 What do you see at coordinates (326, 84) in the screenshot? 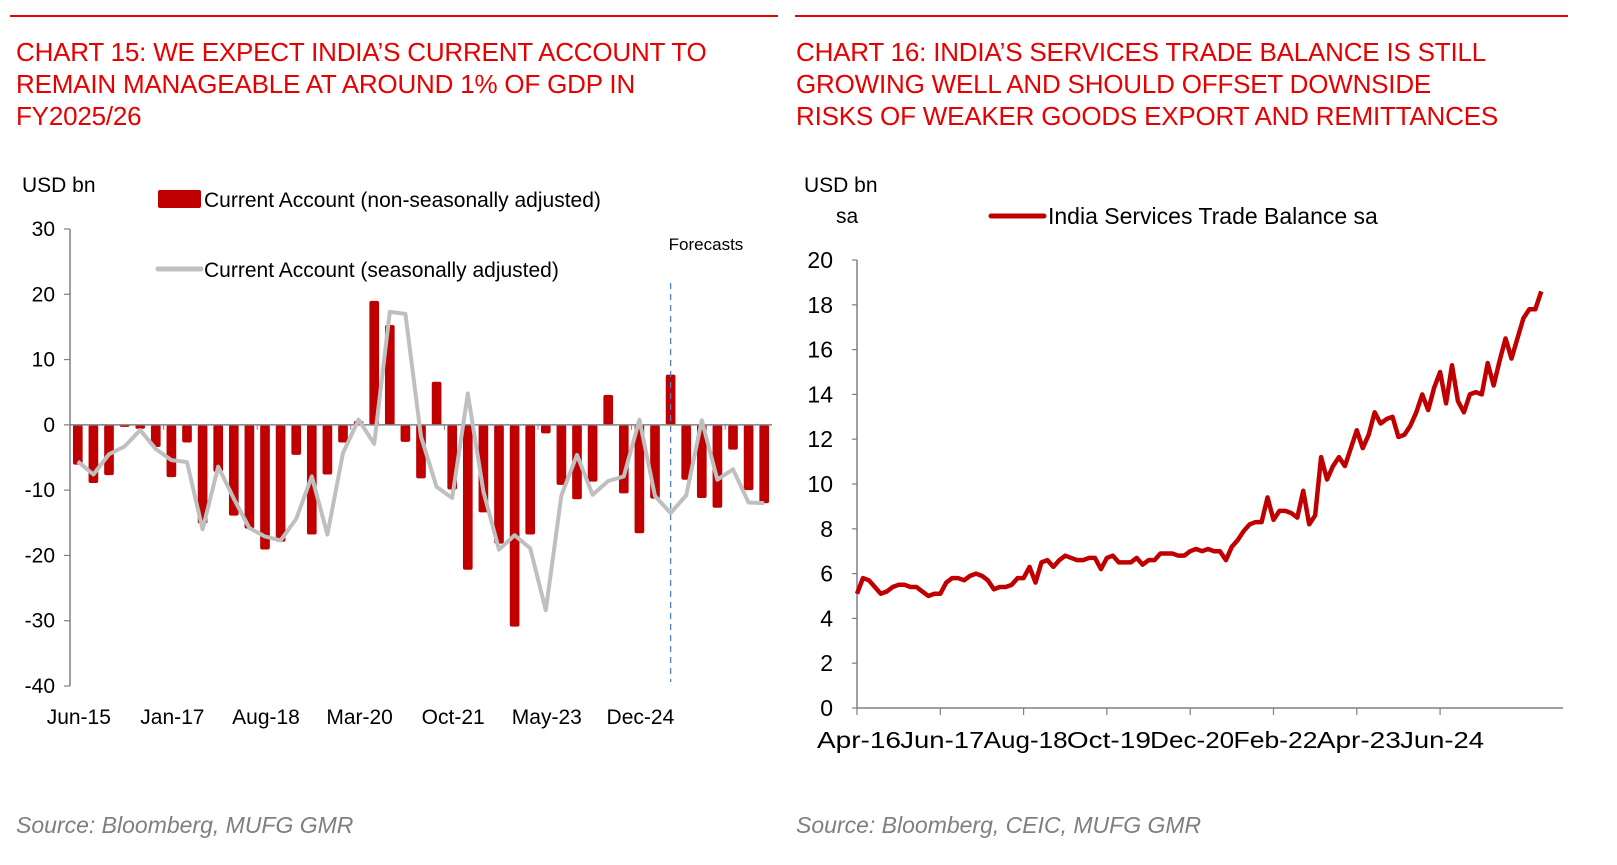
I see `chart15-title-line: REMAIN MANAGEABLE AT AROUND 1% OF GDP IN` at bounding box center [326, 84].